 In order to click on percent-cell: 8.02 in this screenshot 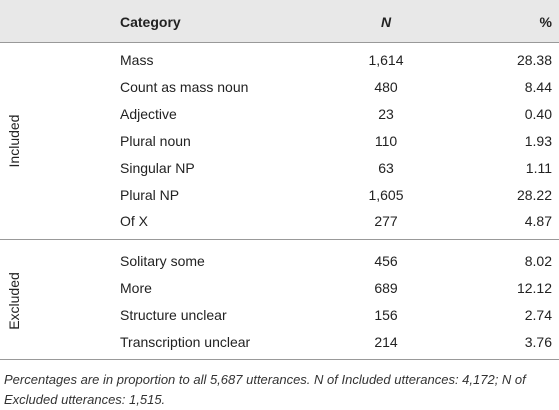, I will do `click(538, 260)`.